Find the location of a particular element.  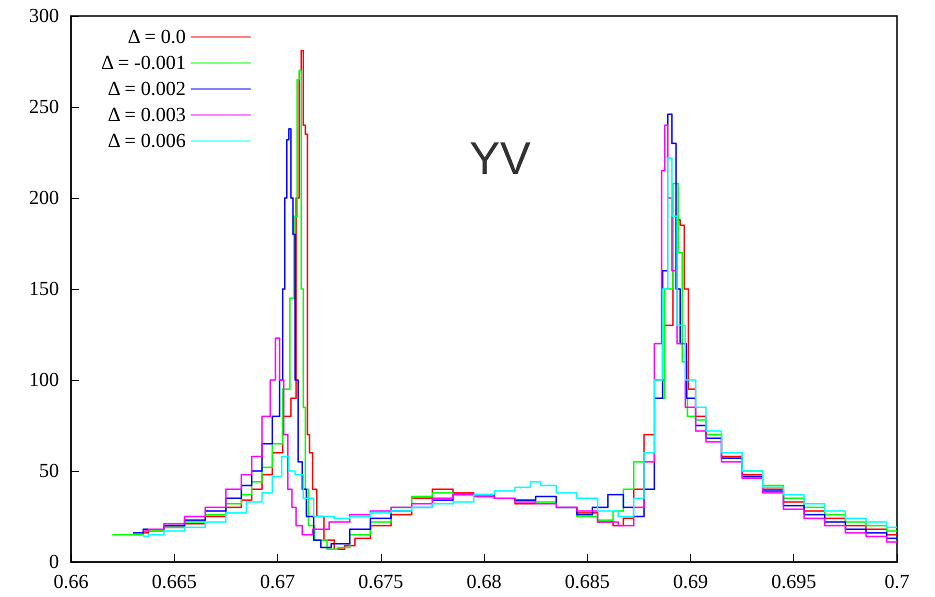

legend-label: Δ = 0.003 is located at coordinates (147, 115).